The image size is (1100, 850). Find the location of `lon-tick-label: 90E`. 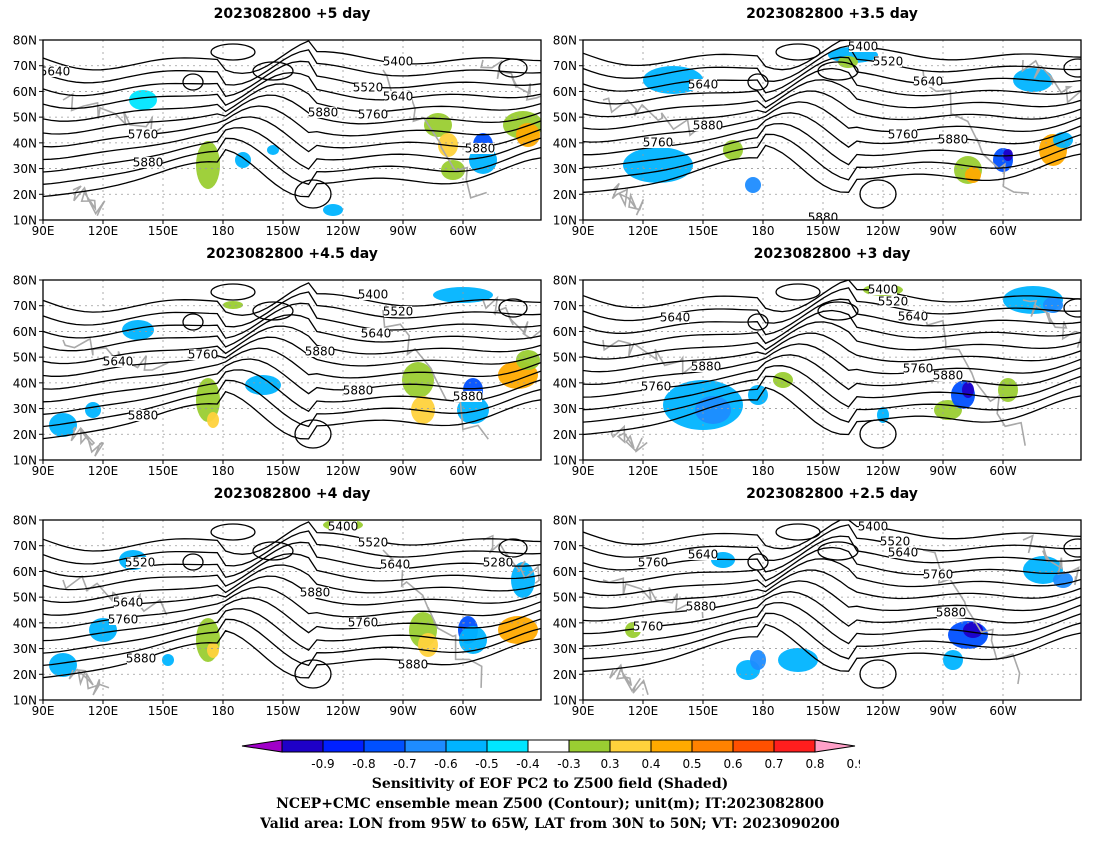

lon-tick-label: 90E is located at coordinates (583, 471).